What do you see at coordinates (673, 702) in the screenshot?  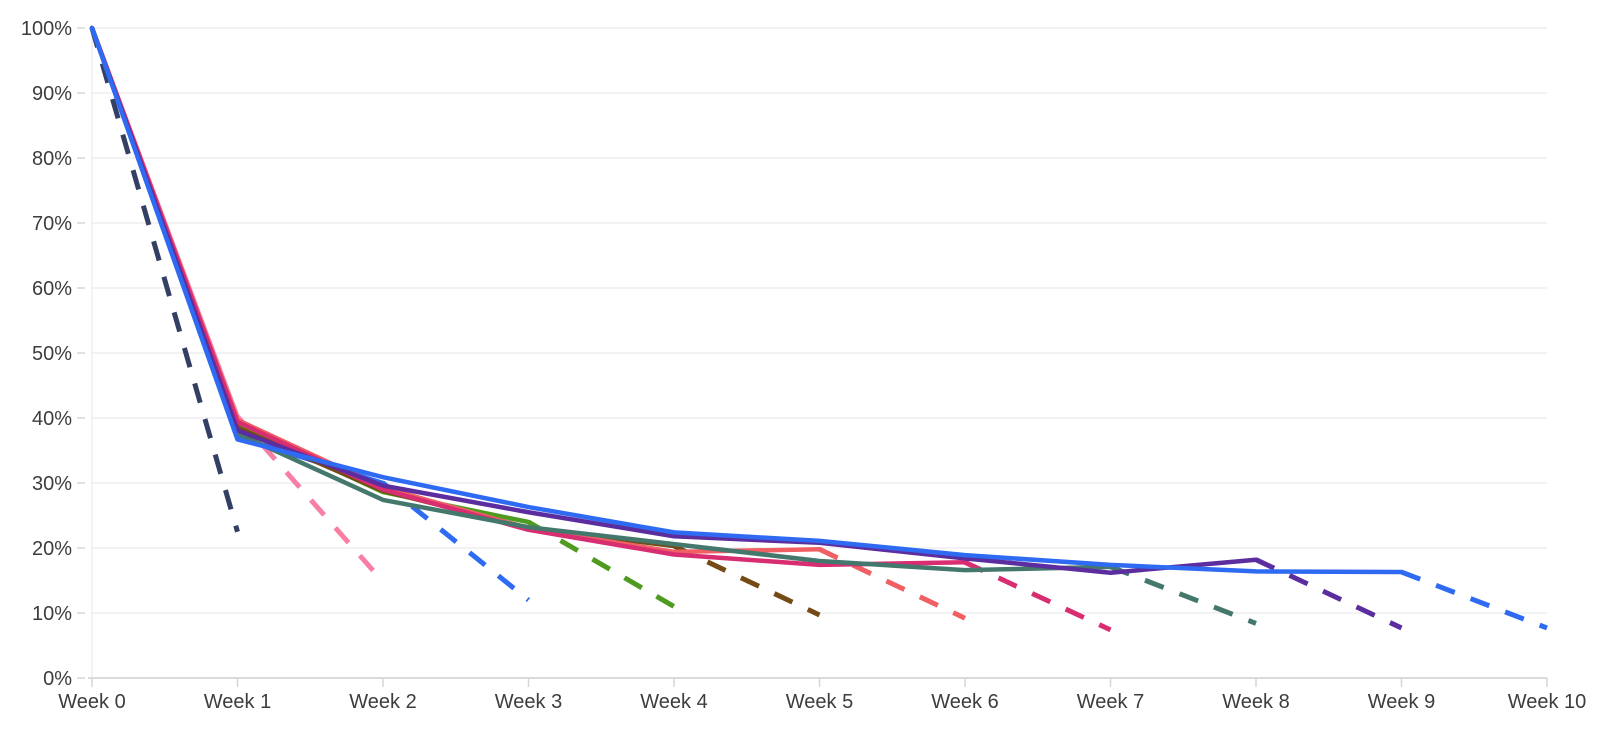 I see `x-axis-label: Week 4` at bounding box center [673, 702].